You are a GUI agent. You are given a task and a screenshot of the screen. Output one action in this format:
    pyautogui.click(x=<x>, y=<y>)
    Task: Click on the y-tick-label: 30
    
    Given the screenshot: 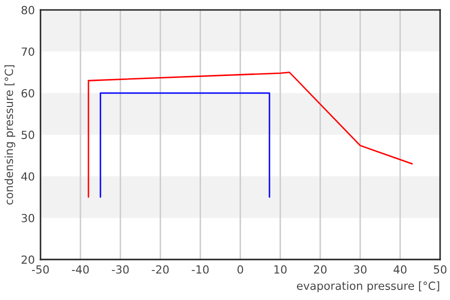 What is the action you would take?
    pyautogui.click(x=28, y=218)
    